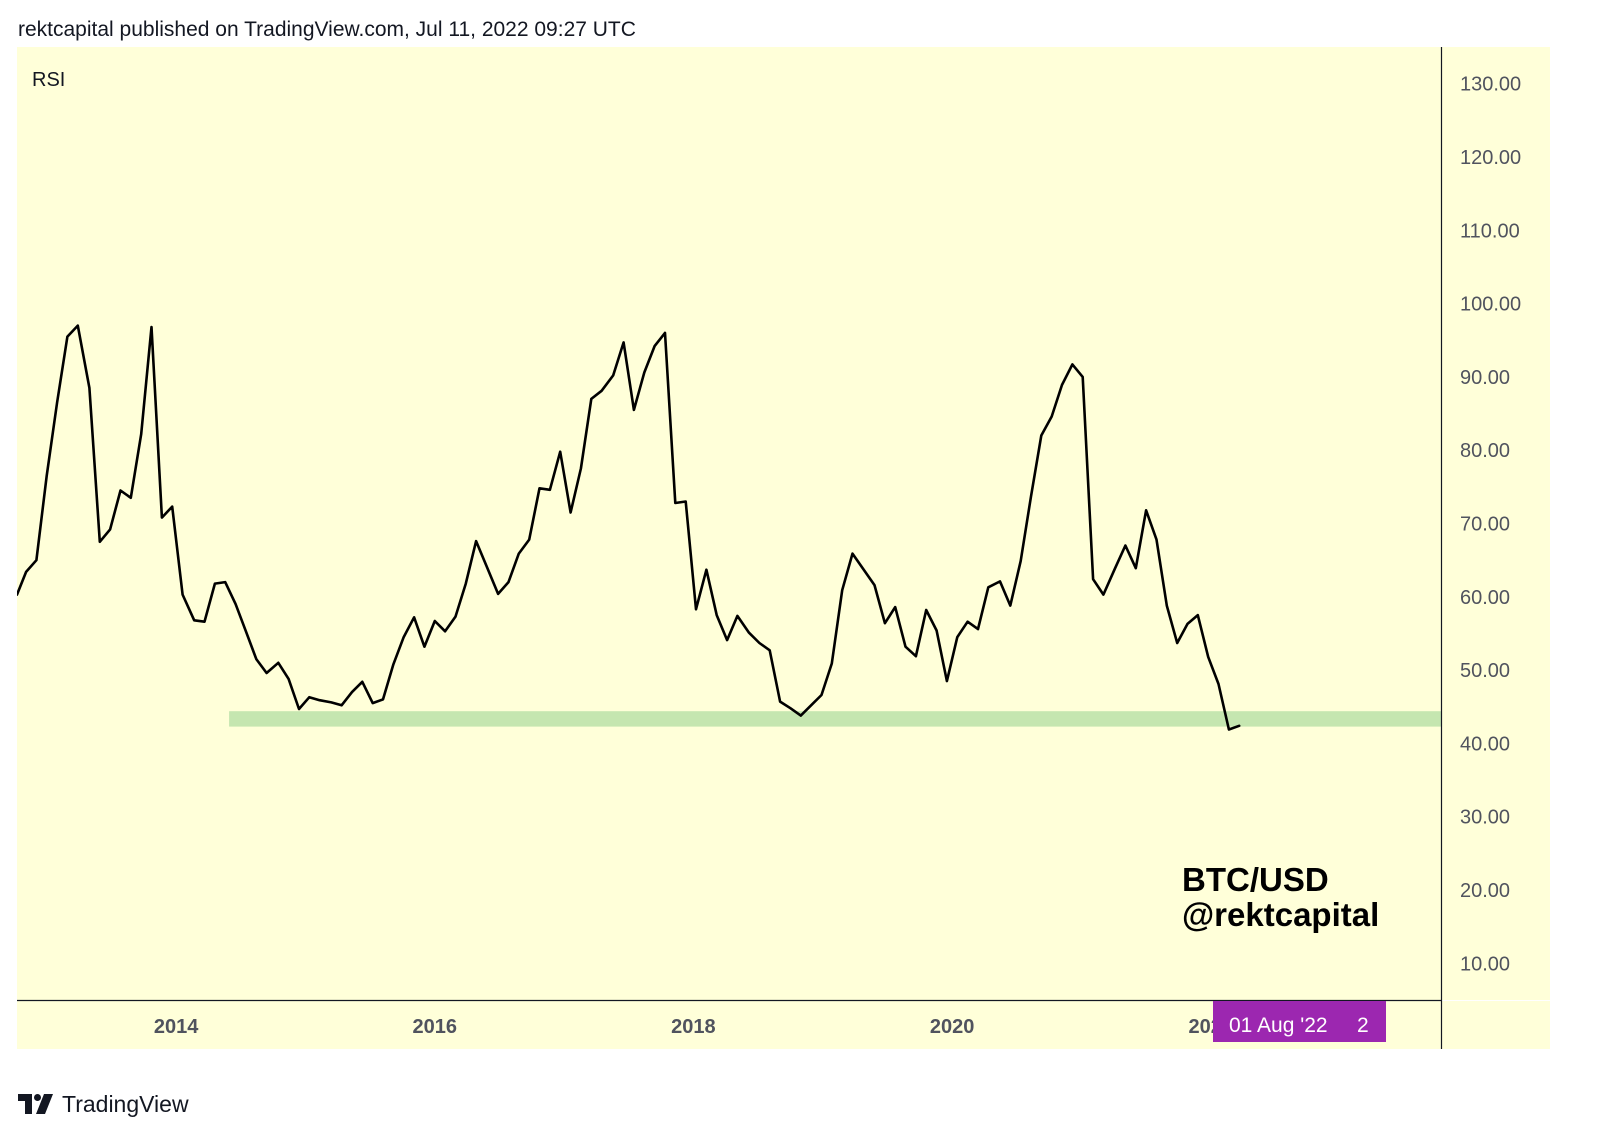 The image size is (1600, 1134). I want to click on y-tick-label: 10.00, so click(1485, 964).